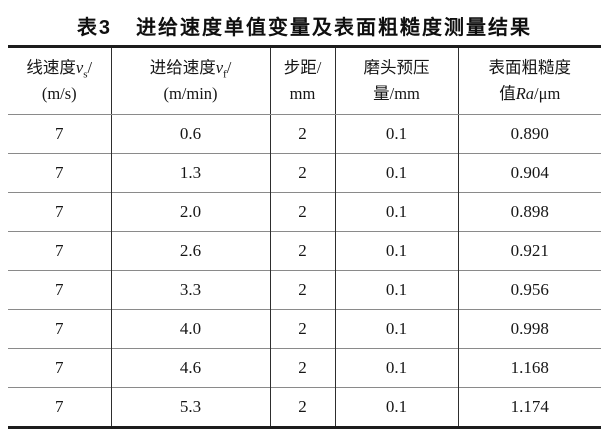 Image resolution: width=609 pixels, height=435 pixels. I want to click on table-row: 7 2.0 2 0.1 0.898, so click(304, 212).